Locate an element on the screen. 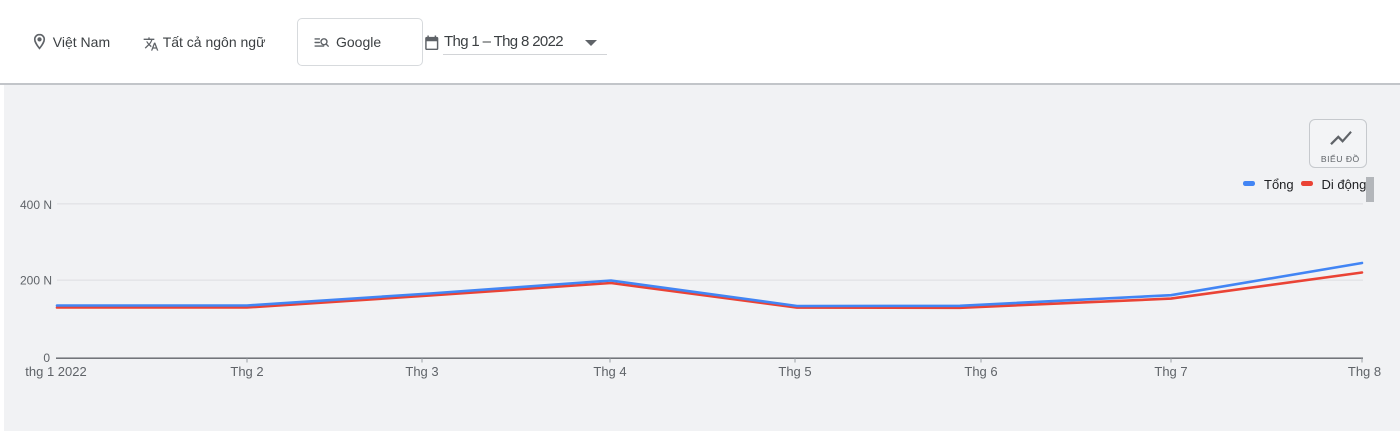  svg-text: 200 N is located at coordinates (36, 281).